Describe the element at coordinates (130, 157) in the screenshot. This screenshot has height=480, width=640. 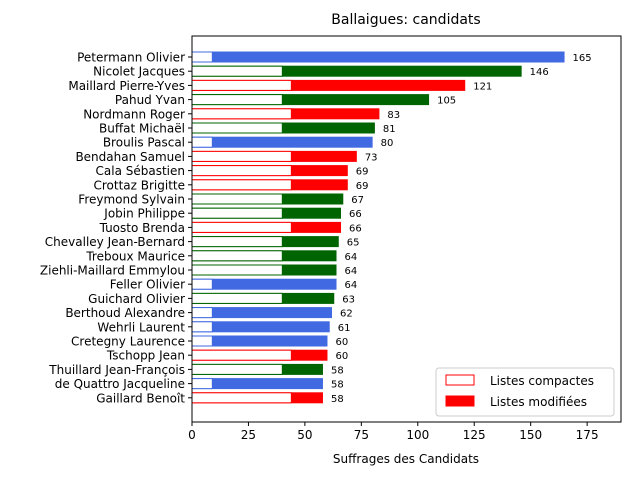
I see `y-tick-label: Bendahan Samuel` at that location.